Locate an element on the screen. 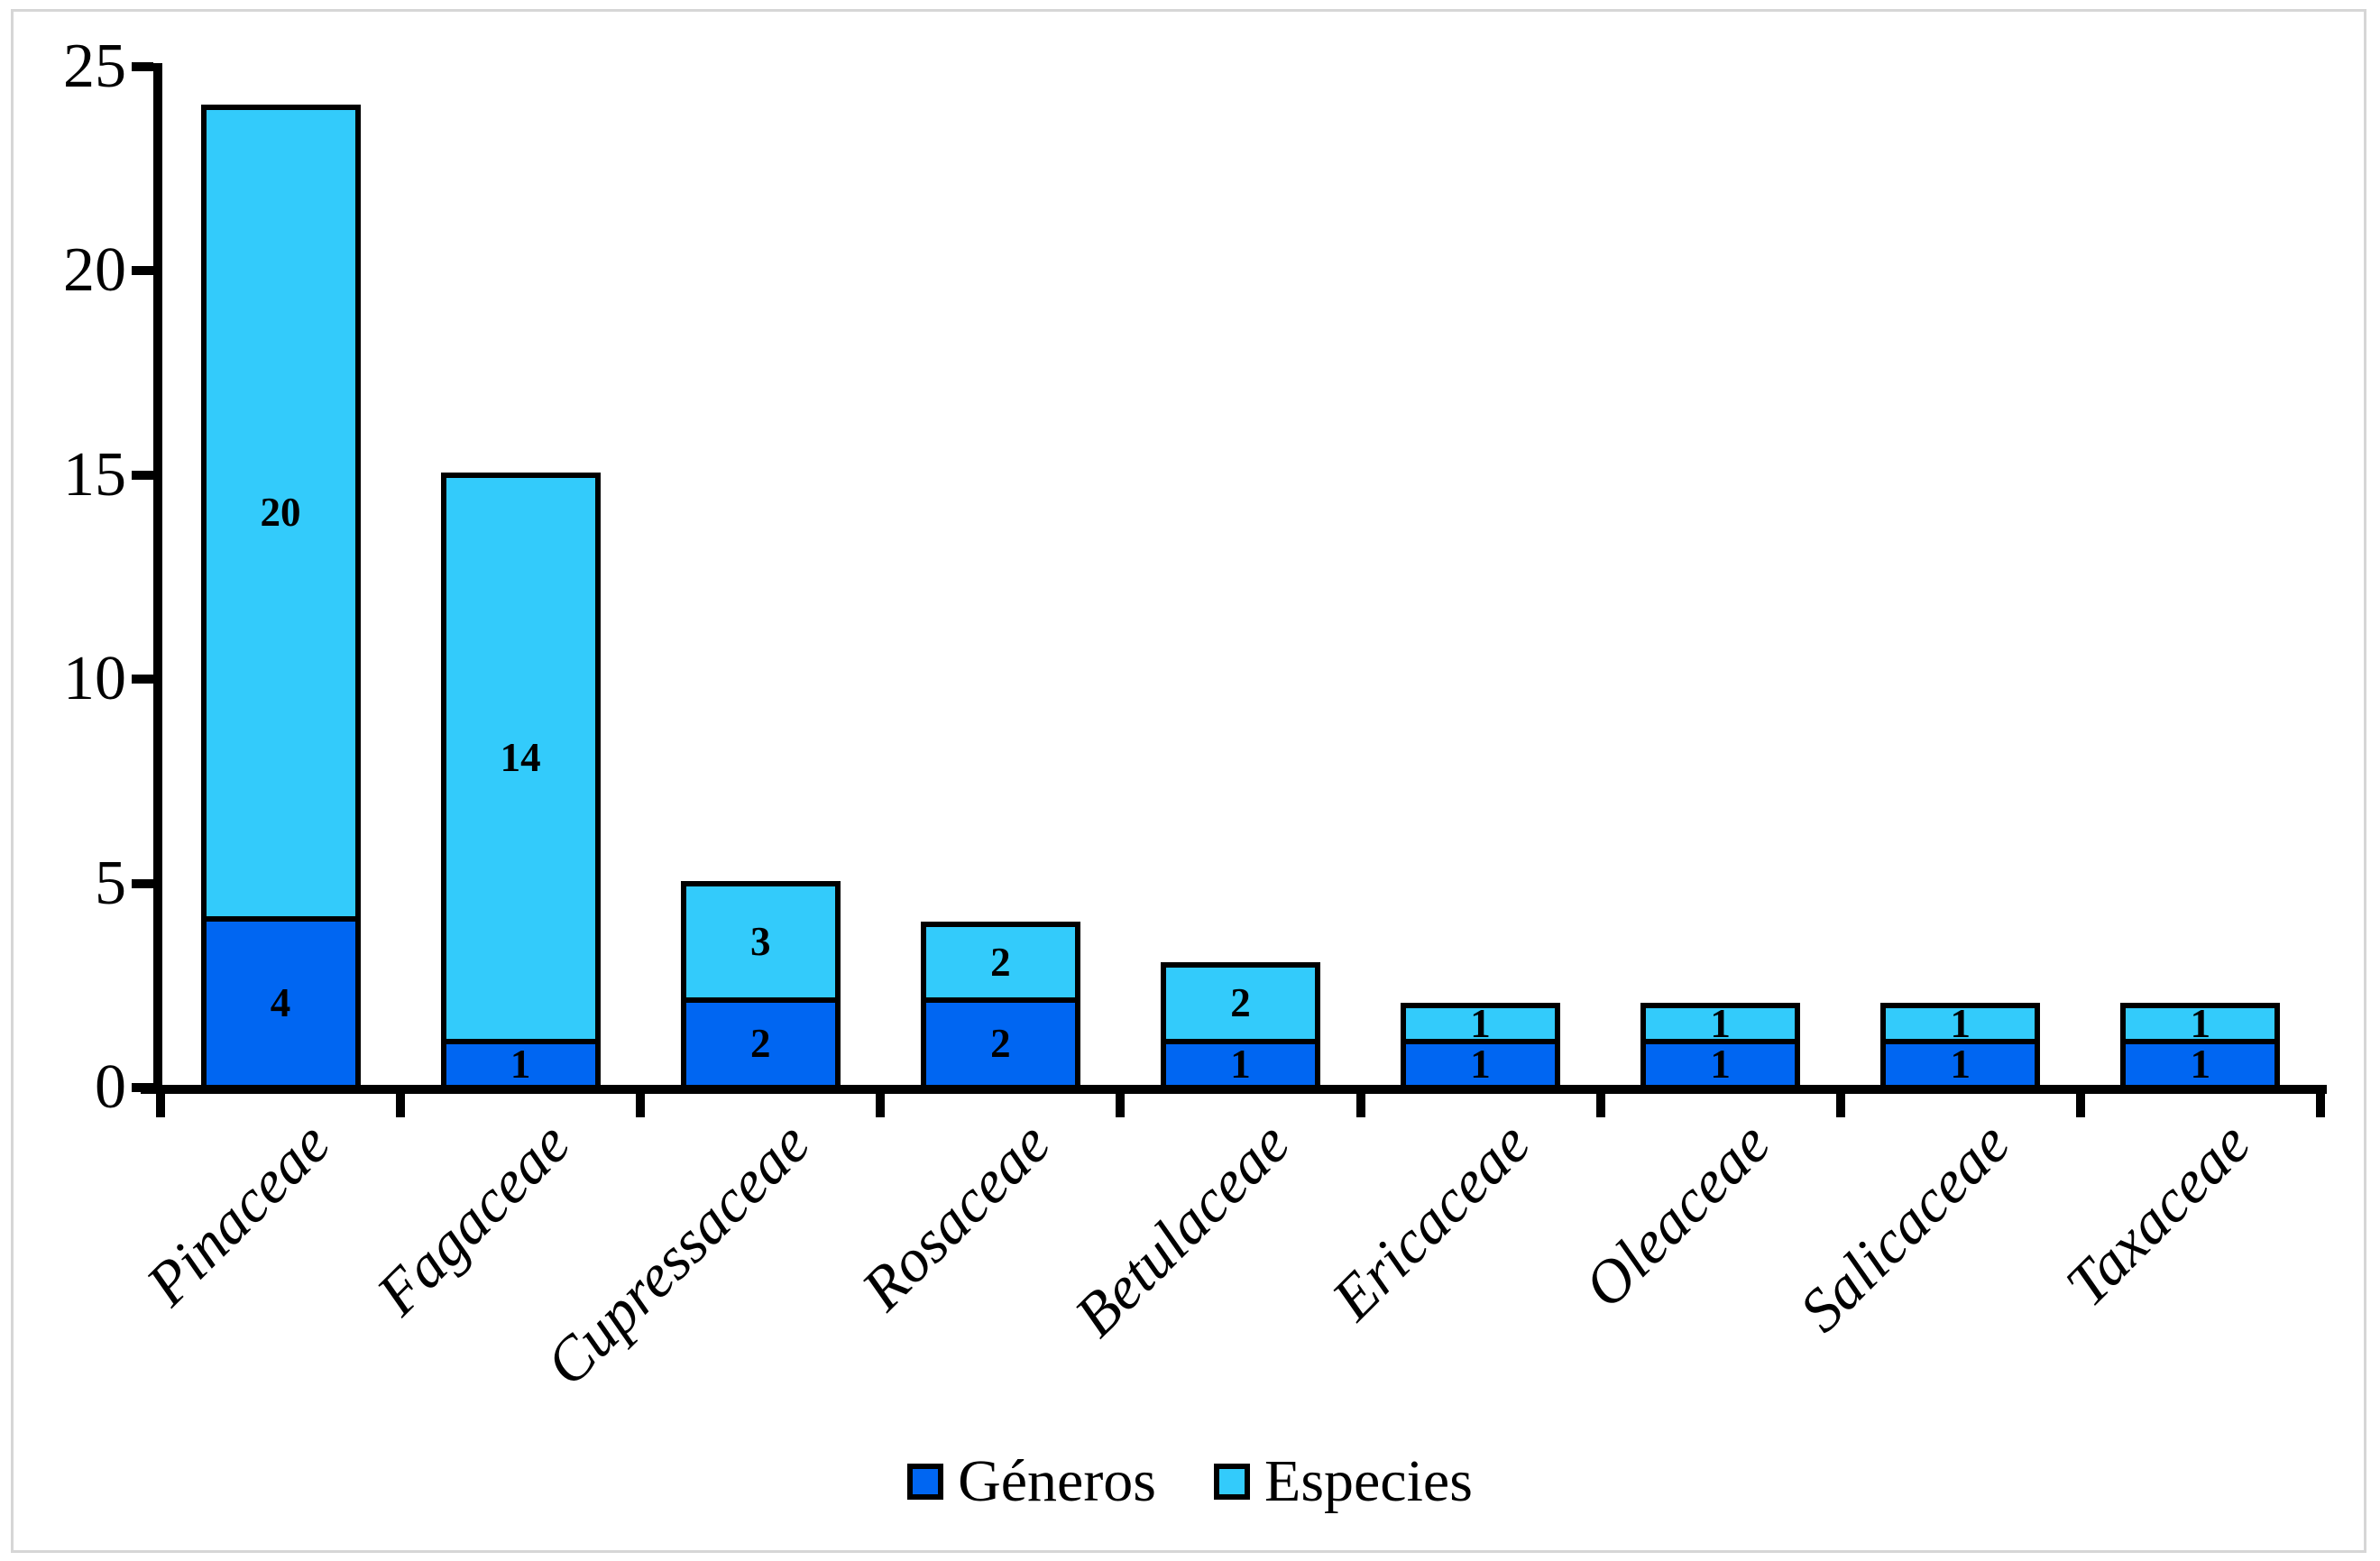  bar-value-label: 3 is located at coordinates (760, 941).